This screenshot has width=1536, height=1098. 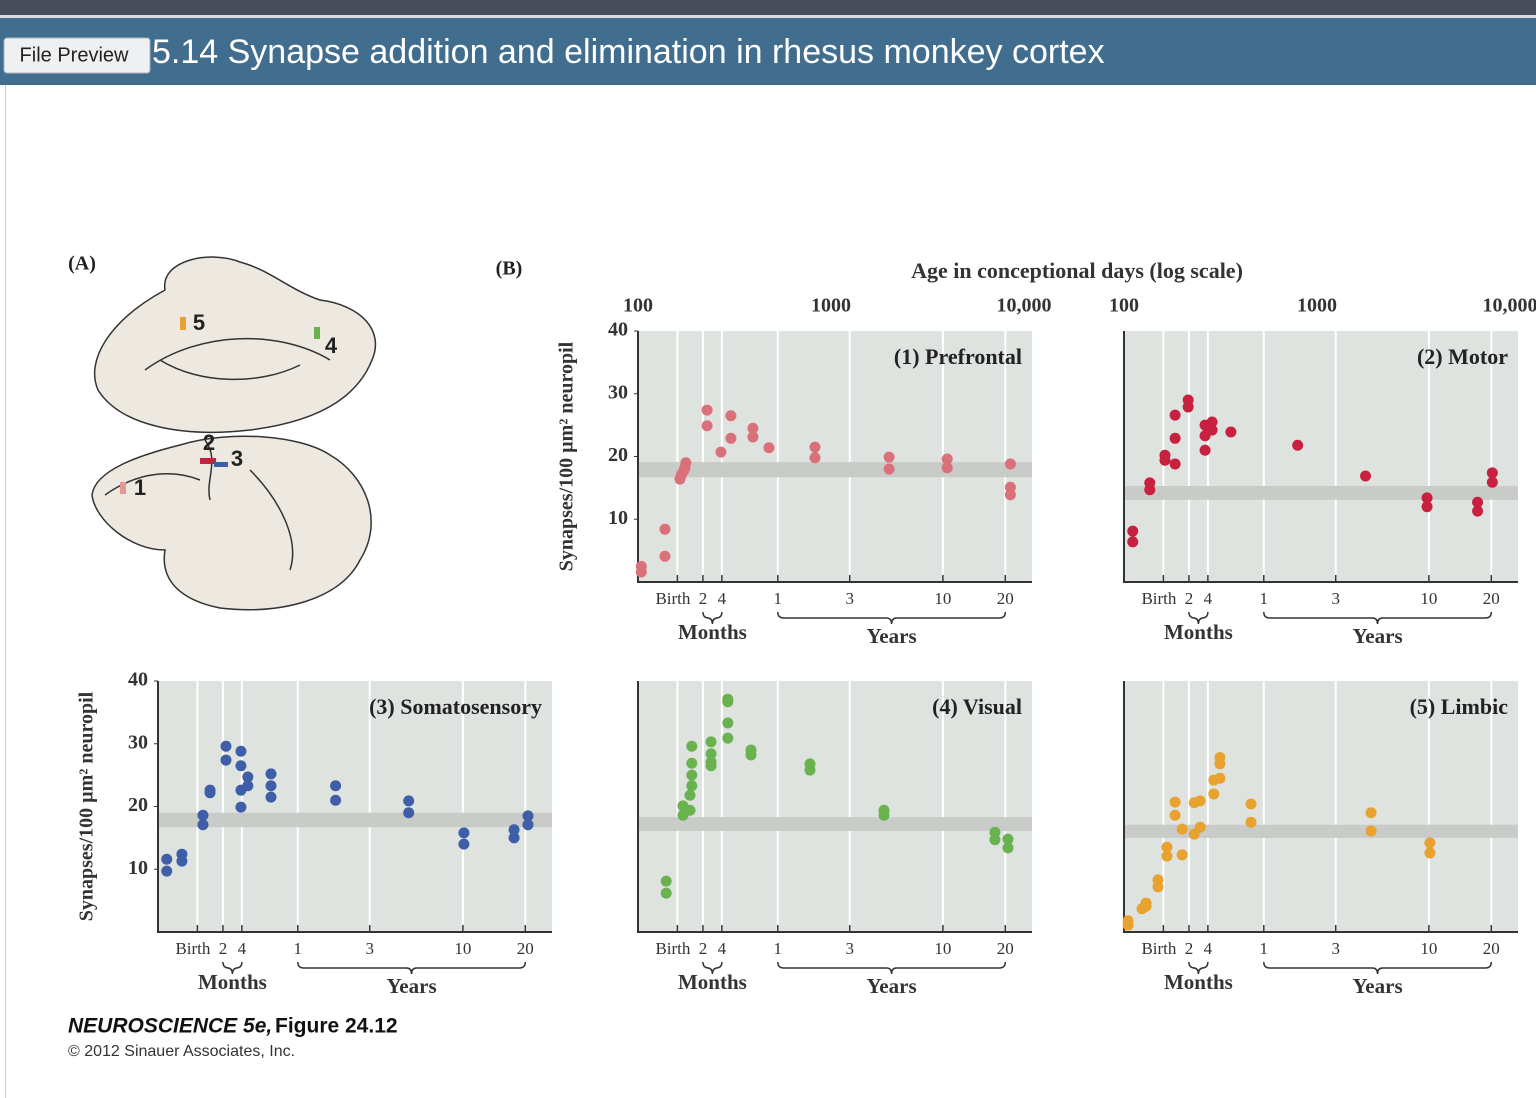 What do you see at coordinates (235, 344) in the screenshot?
I see `brain-medial` at bounding box center [235, 344].